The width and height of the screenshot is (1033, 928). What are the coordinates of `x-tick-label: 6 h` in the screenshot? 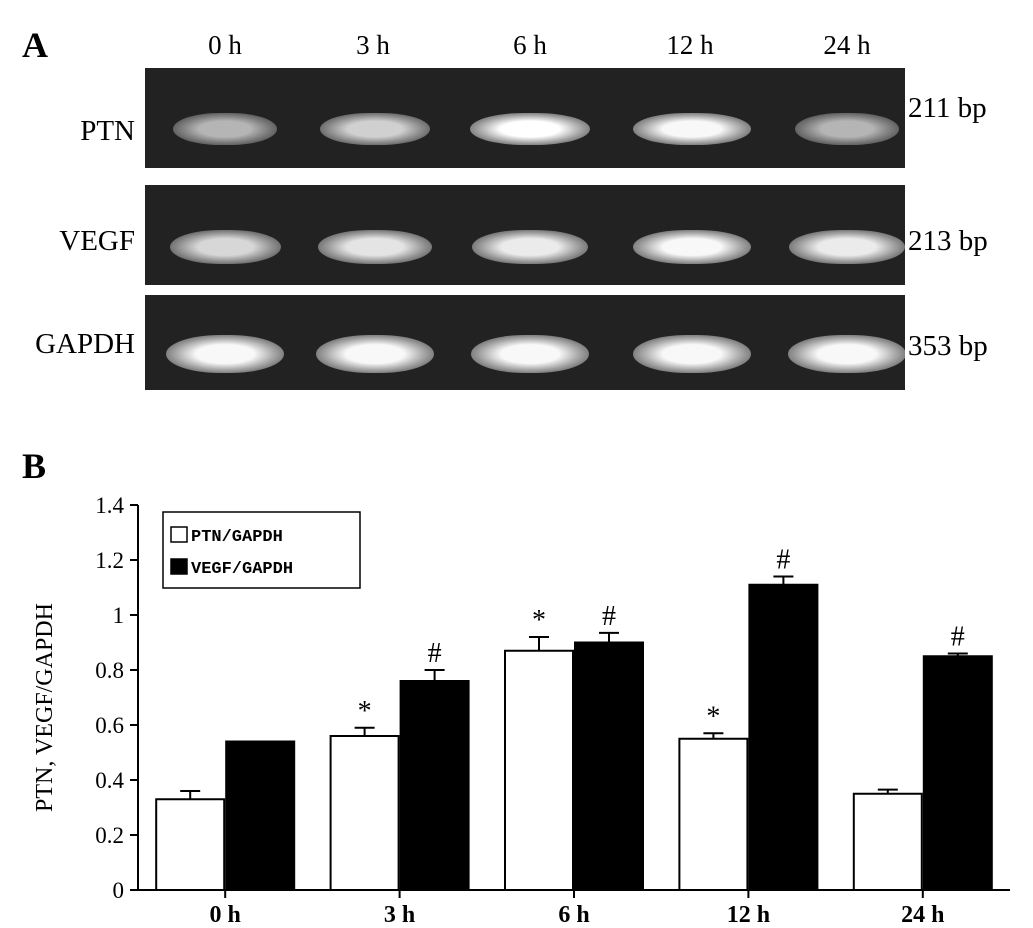 It's located at (573, 915).